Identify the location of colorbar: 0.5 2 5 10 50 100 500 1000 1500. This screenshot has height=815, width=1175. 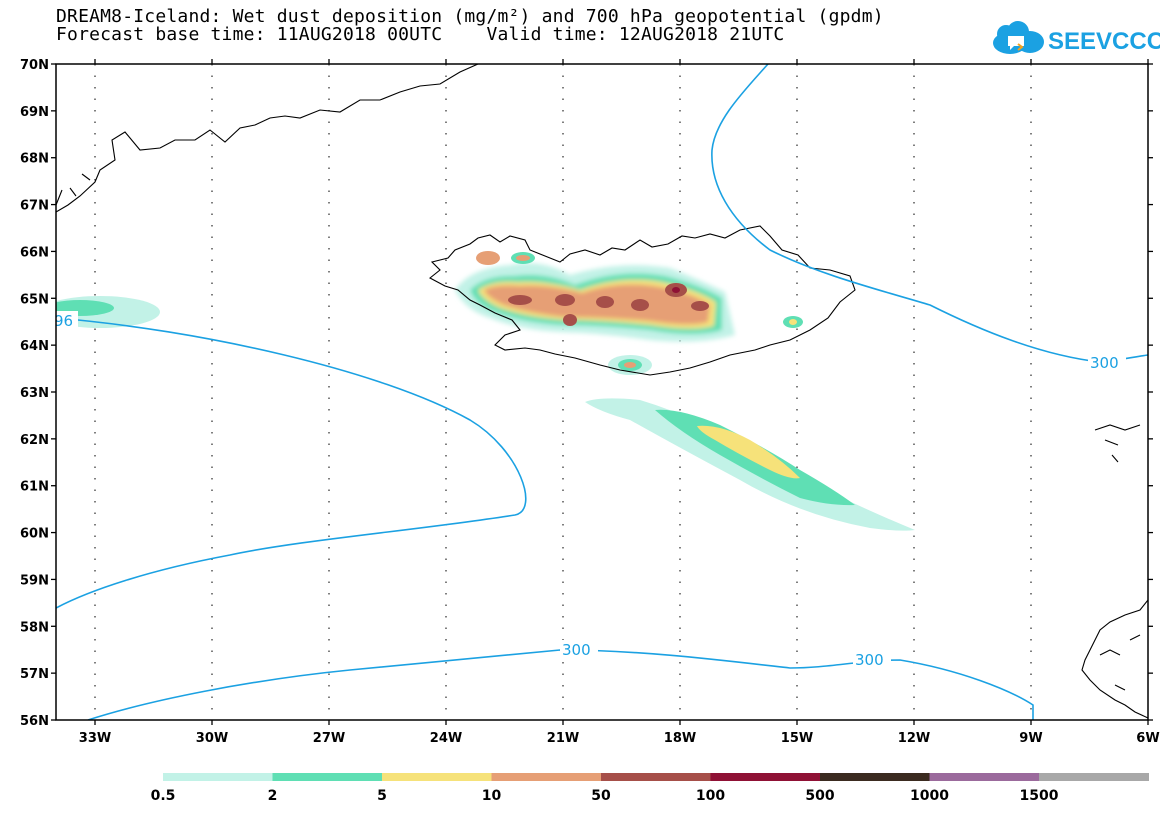
(650, 788).